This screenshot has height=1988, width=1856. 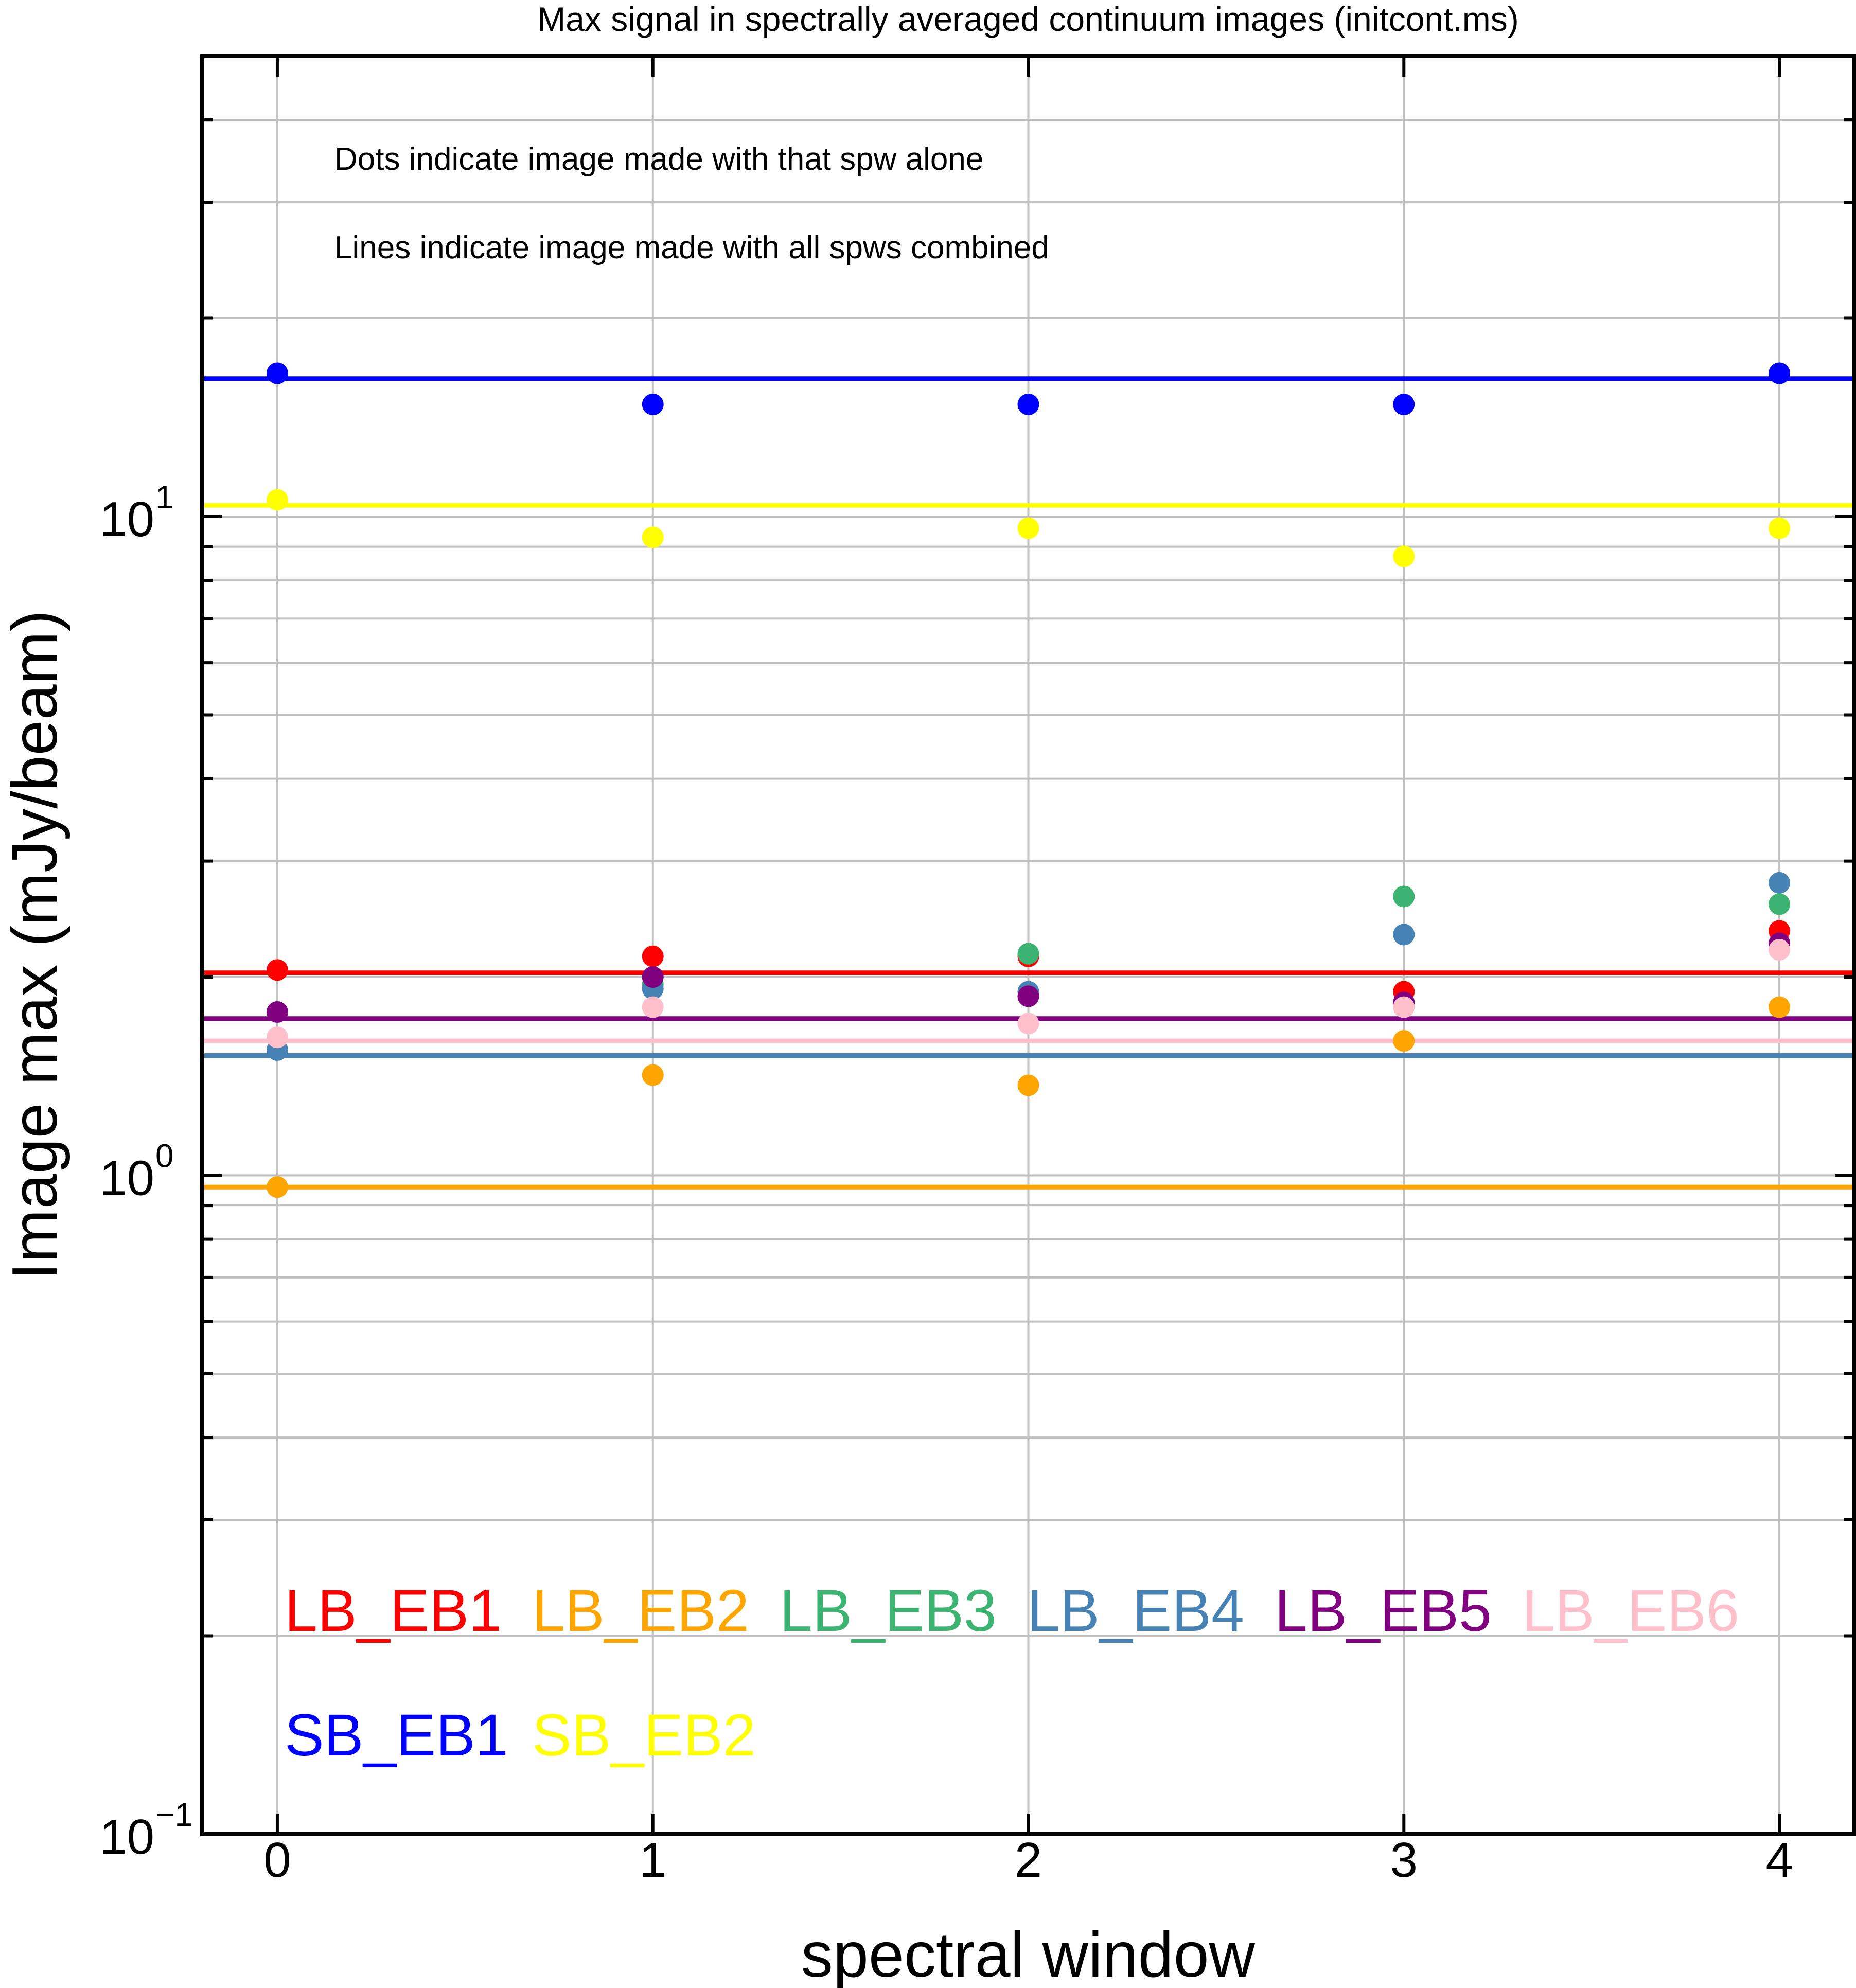 What do you see at coordinates (1028, 1954) in the screenshot?
I see `x-axis-label: spectral window` at bounding box center [1028, 1954].